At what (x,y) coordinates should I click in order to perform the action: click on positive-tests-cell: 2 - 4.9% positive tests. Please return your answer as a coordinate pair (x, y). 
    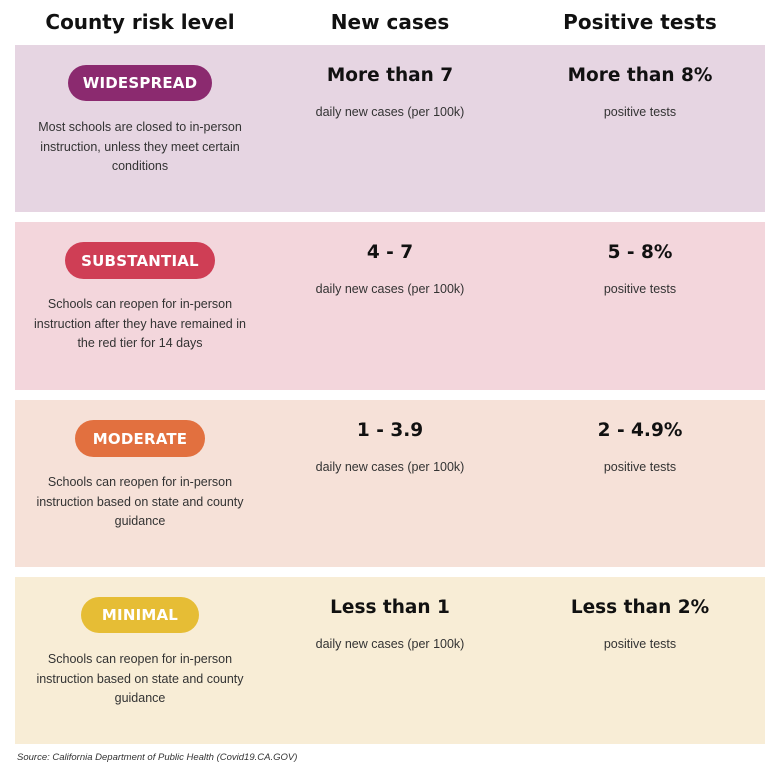
    Looking at the image, I should click on (640, 483).